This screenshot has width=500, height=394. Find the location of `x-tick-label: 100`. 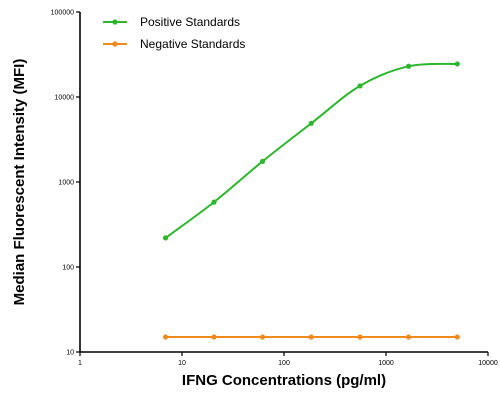

x-tick-label: 100 is located at coordinates (284, 363).